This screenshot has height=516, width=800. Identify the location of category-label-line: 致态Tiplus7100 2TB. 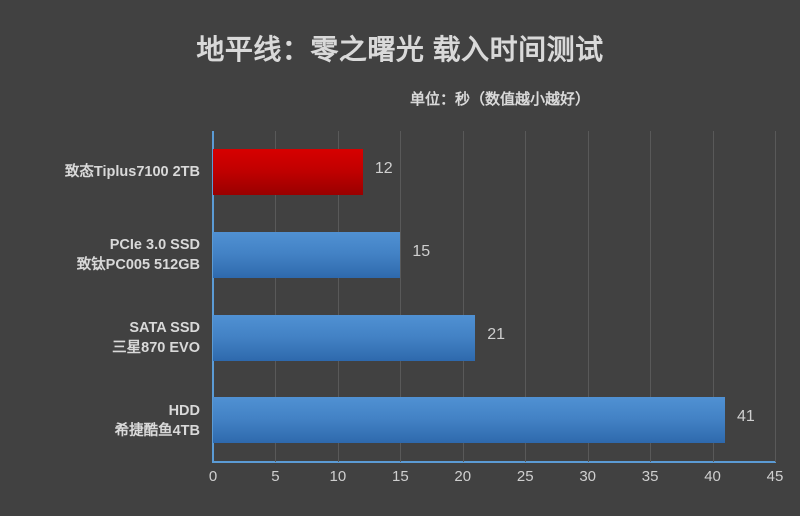
(132, 172).